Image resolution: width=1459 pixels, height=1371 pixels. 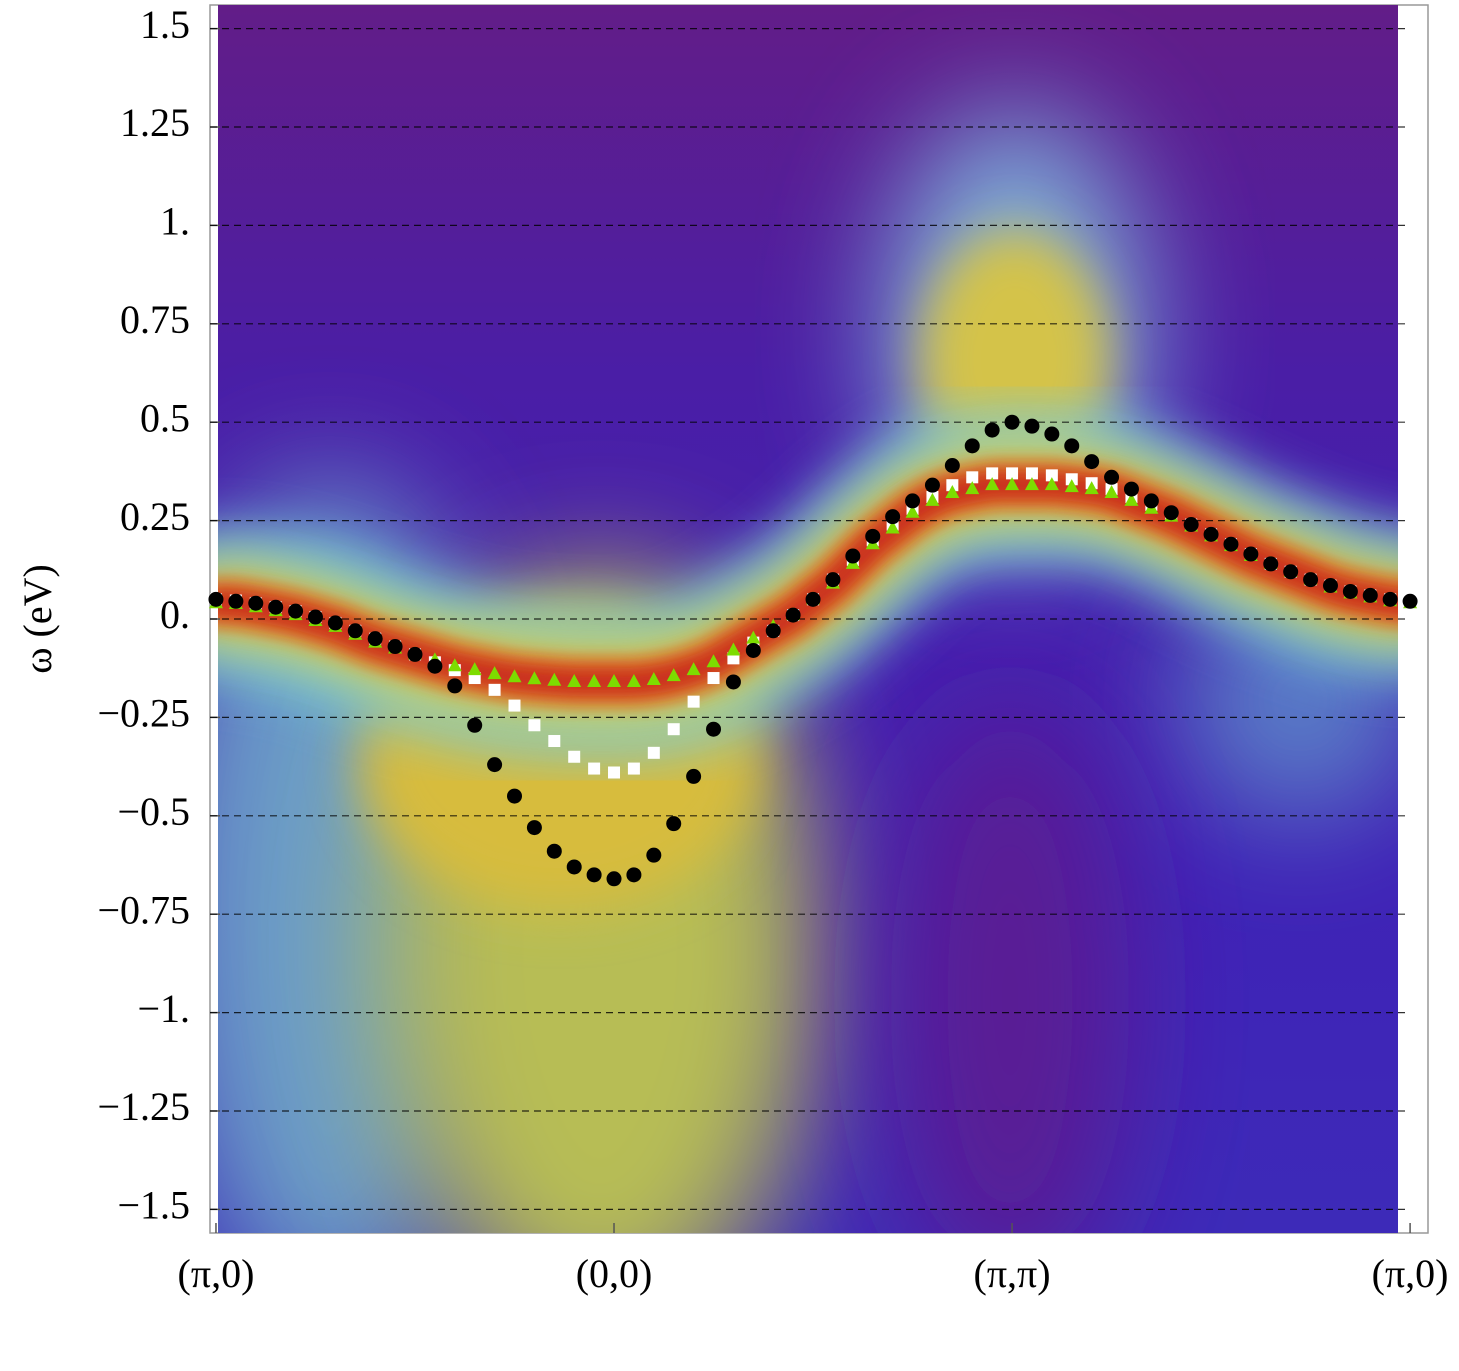 I want to click on map-glow, so click(x=1010, y=966).